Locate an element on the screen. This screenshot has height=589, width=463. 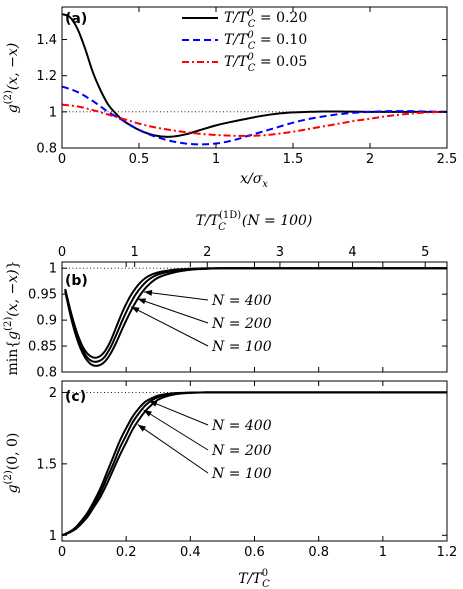
annotation-c-0: N = 400 is located at coordinates (241, 426).